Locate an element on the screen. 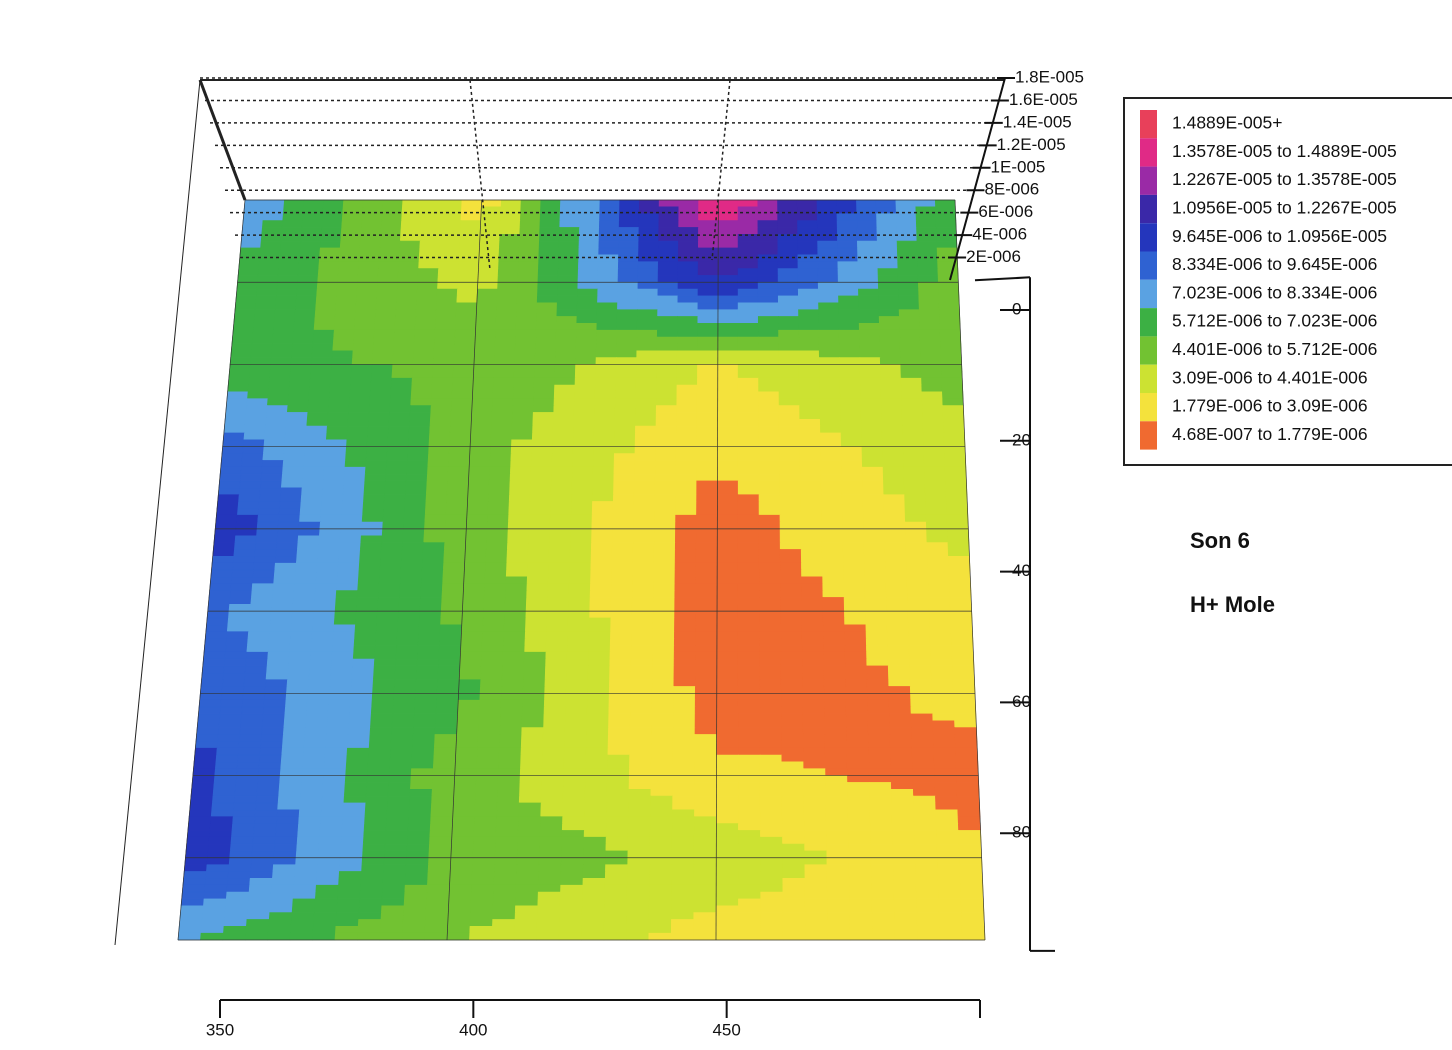 The height and width of the screenshot is (1050, 1452). legend-label: 1.779E-006 to 3.09E-006 is located at coordinates (1270, 406).